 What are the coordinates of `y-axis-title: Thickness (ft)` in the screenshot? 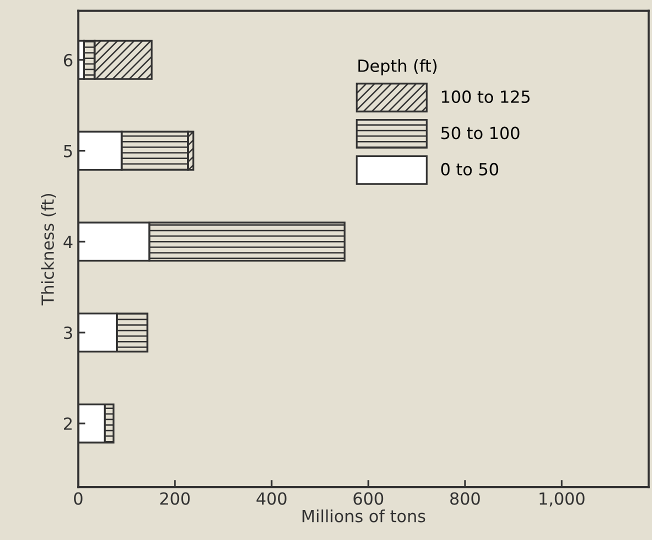 It's located at (48, 250).